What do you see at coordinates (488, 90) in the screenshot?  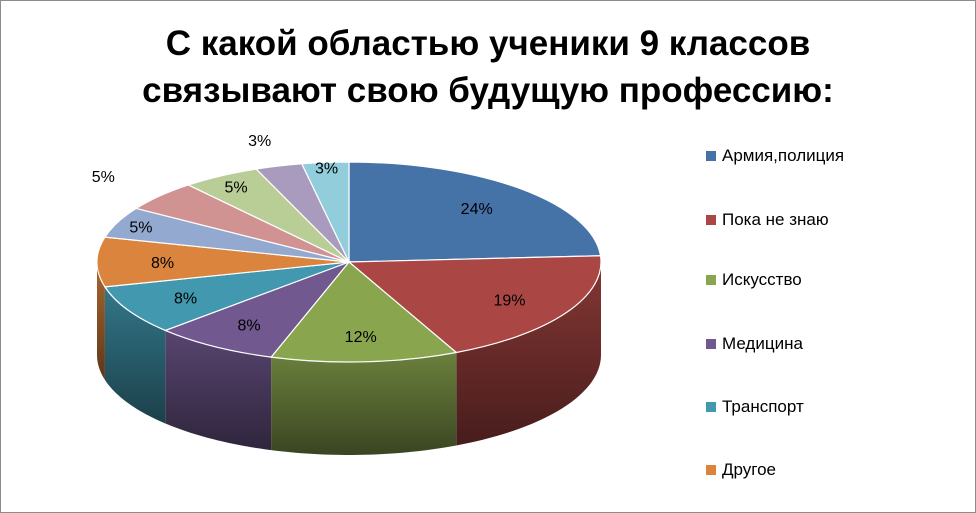 I see `chart-title-line-2: связывают свою будущую профессию:` at bounding box center [488, 90].